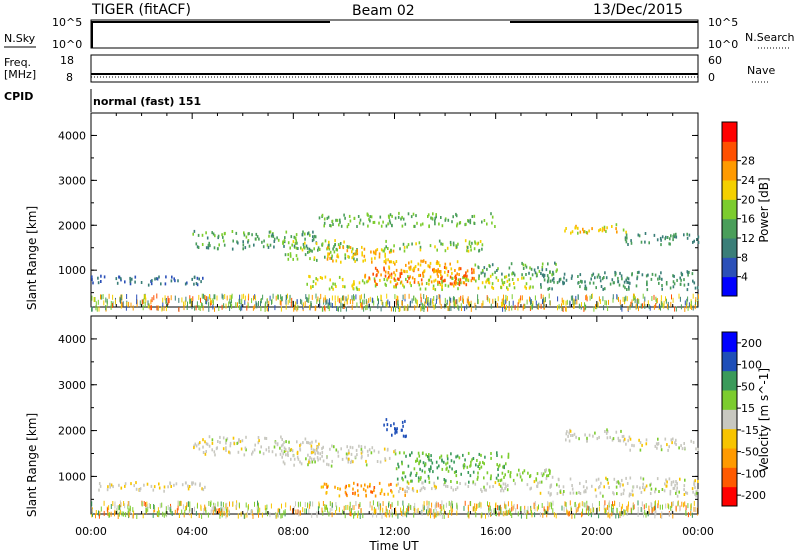 This screenshot has height=554, width=800. I want to click on date-title: 13/Dec/2015, so click(638, 10).